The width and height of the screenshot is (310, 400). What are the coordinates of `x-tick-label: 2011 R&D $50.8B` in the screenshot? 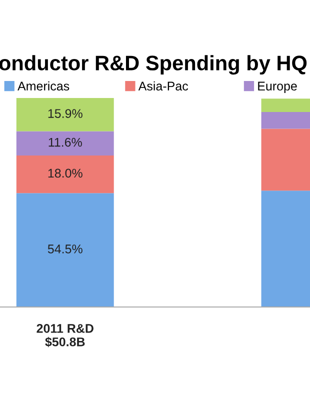 It's located at (65, 336).